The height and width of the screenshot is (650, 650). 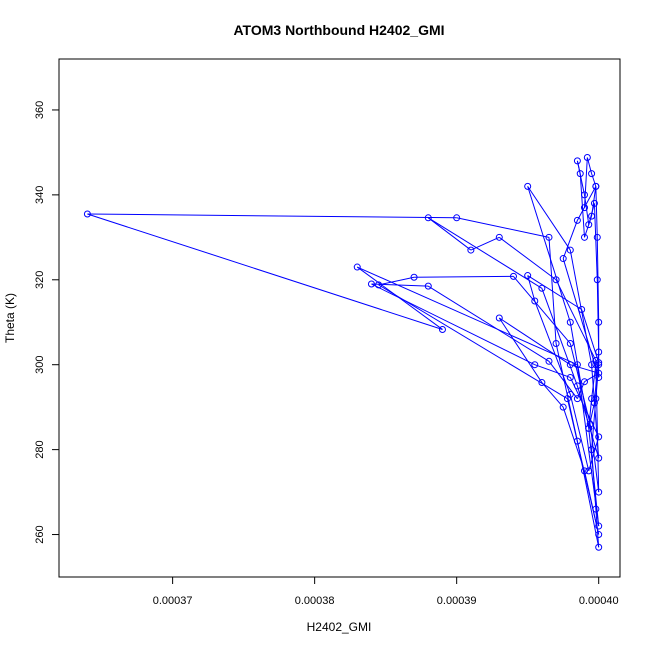 I want to click on y-tick-label: 280, so click(x=40, y=449).